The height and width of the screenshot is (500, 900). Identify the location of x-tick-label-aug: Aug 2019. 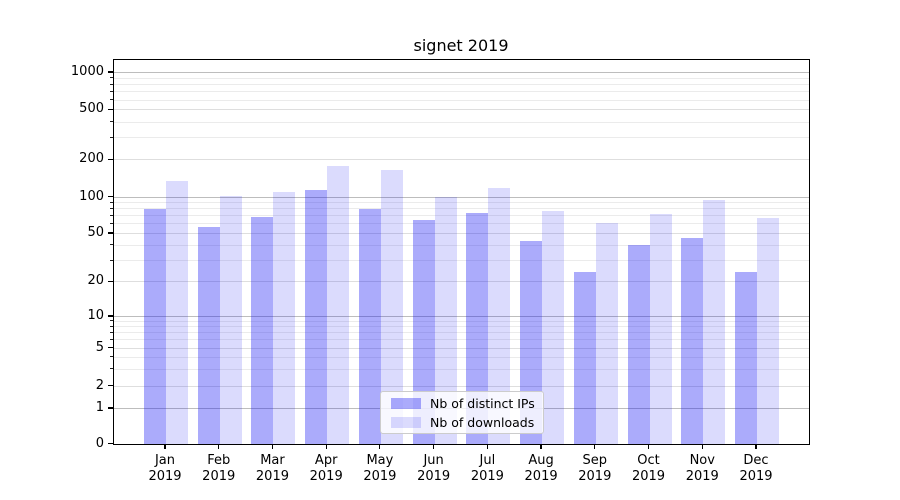
(541, 468).